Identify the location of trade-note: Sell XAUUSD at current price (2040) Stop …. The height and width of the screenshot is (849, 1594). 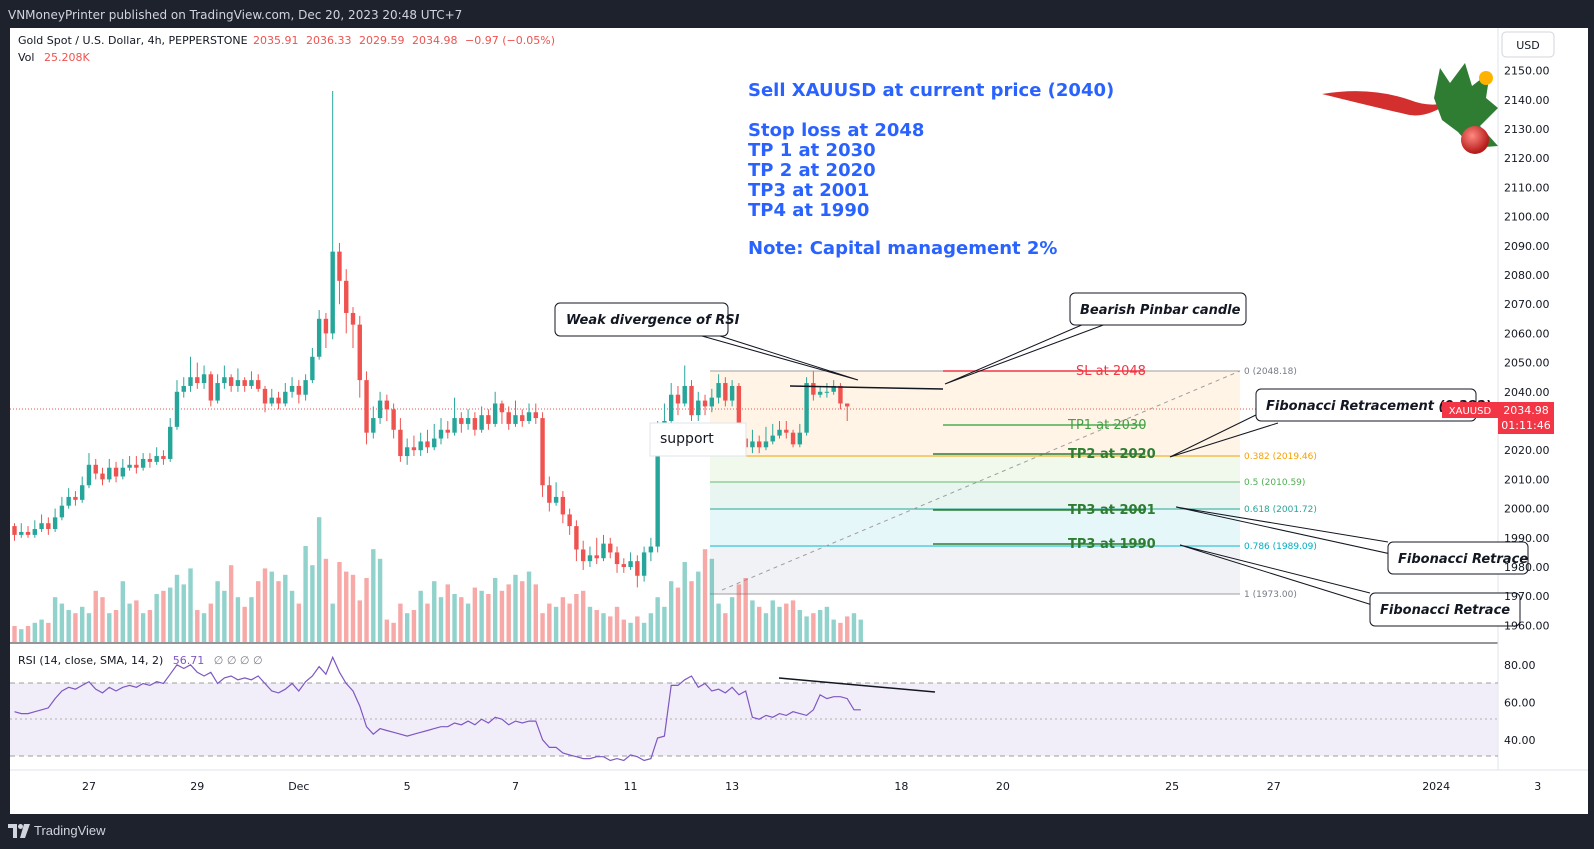
(931, 169).